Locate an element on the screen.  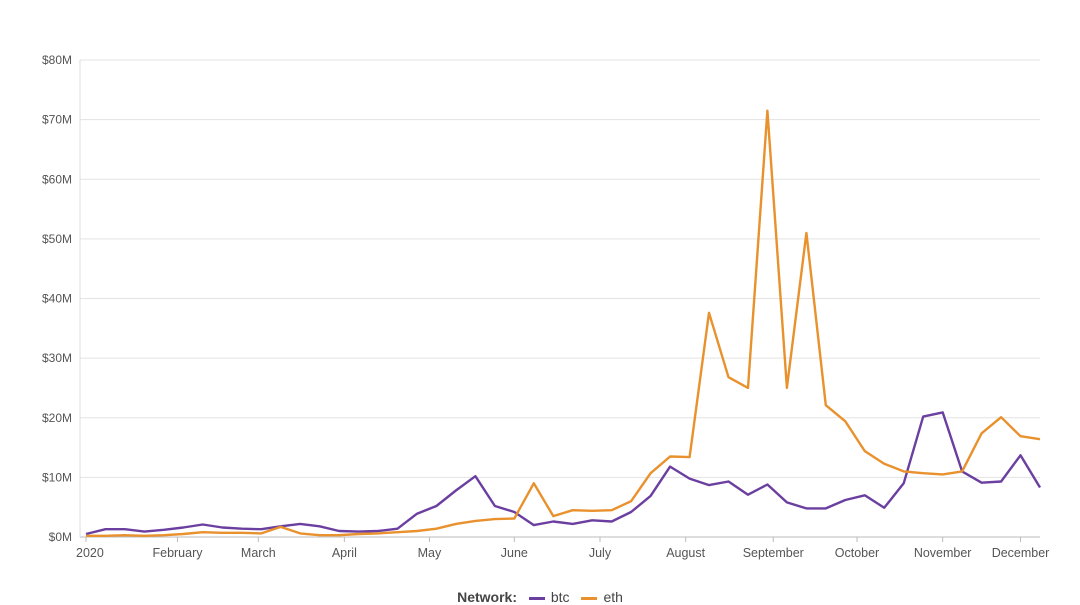
legend-label-eth: eth is located at coordinates (613, 597).